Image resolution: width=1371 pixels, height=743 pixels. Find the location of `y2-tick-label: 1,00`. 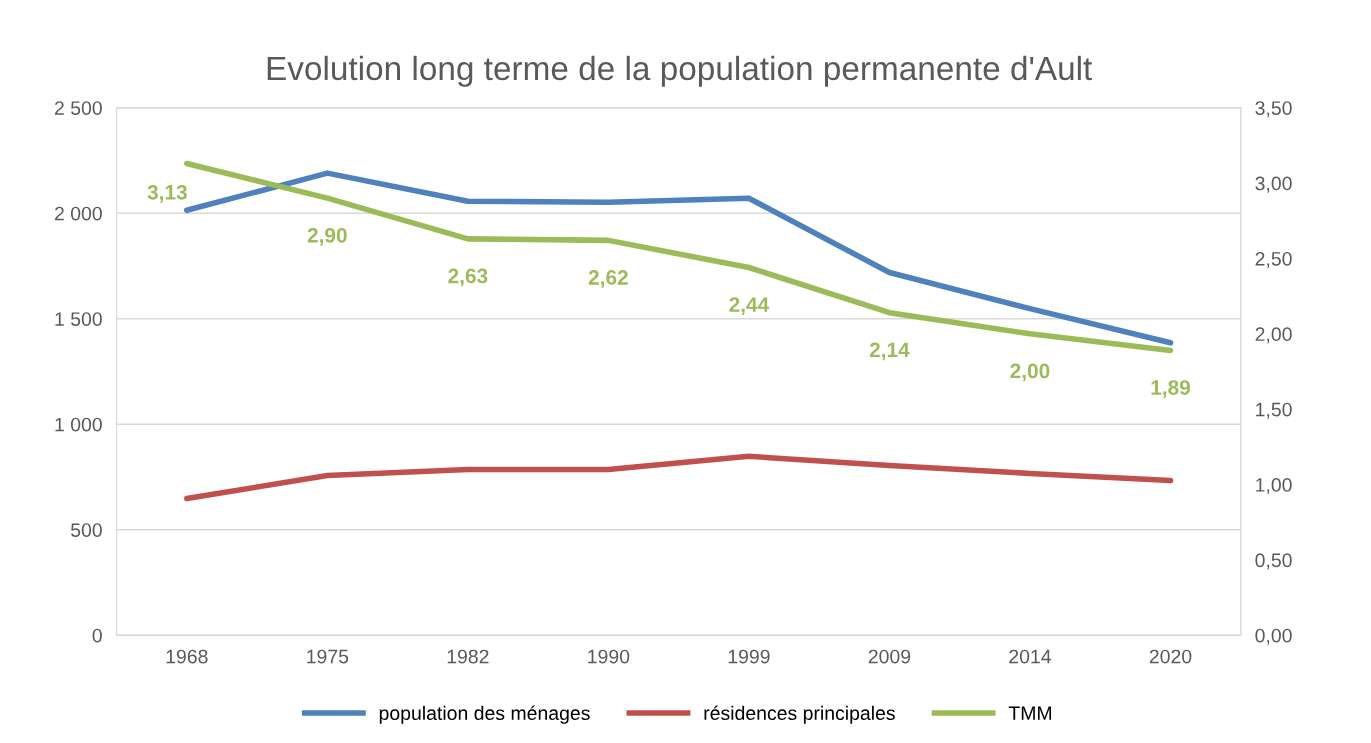

y2-tick-label: 1,00 is located at coordinates (1274, 486).